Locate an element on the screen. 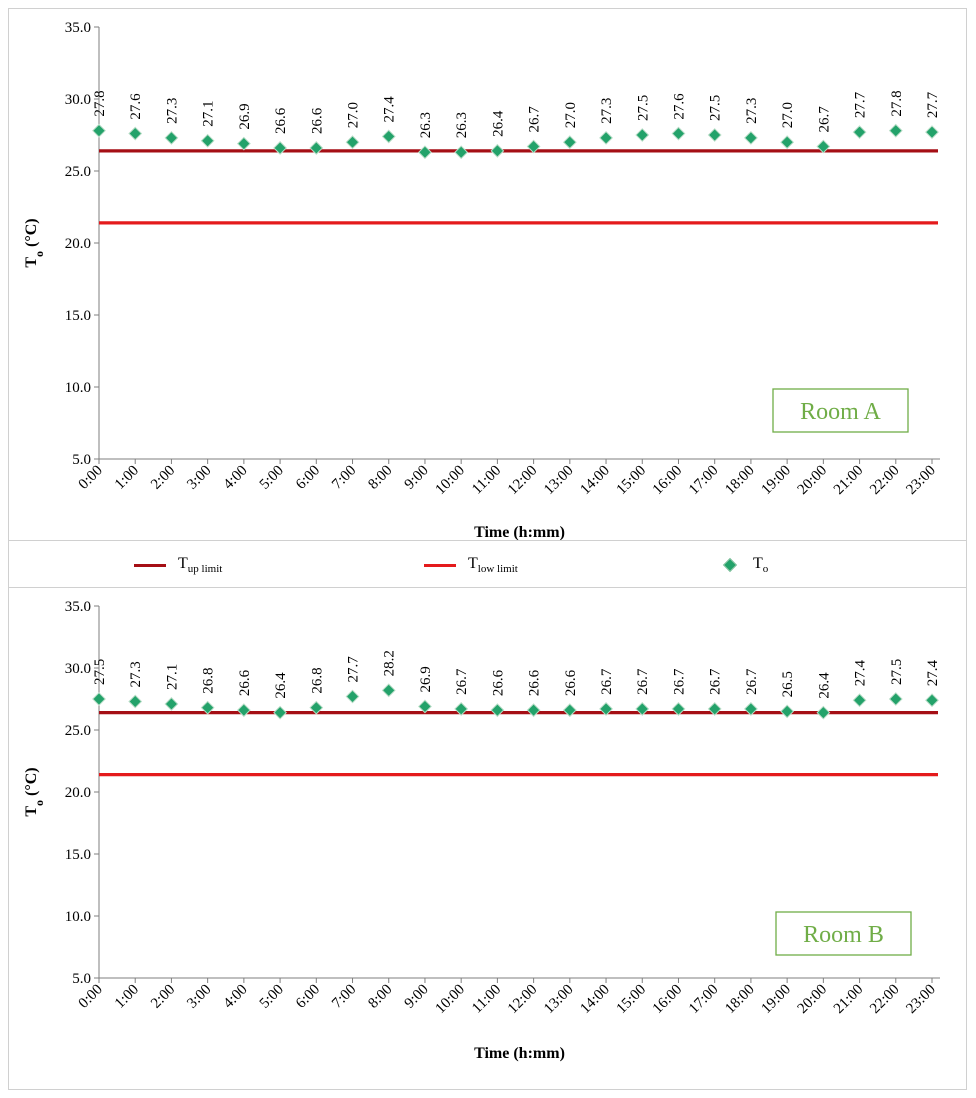 The height and width of the screenshot is (1098, 976). x-tick-label: 16:00 is located at coordinates (667, 999).